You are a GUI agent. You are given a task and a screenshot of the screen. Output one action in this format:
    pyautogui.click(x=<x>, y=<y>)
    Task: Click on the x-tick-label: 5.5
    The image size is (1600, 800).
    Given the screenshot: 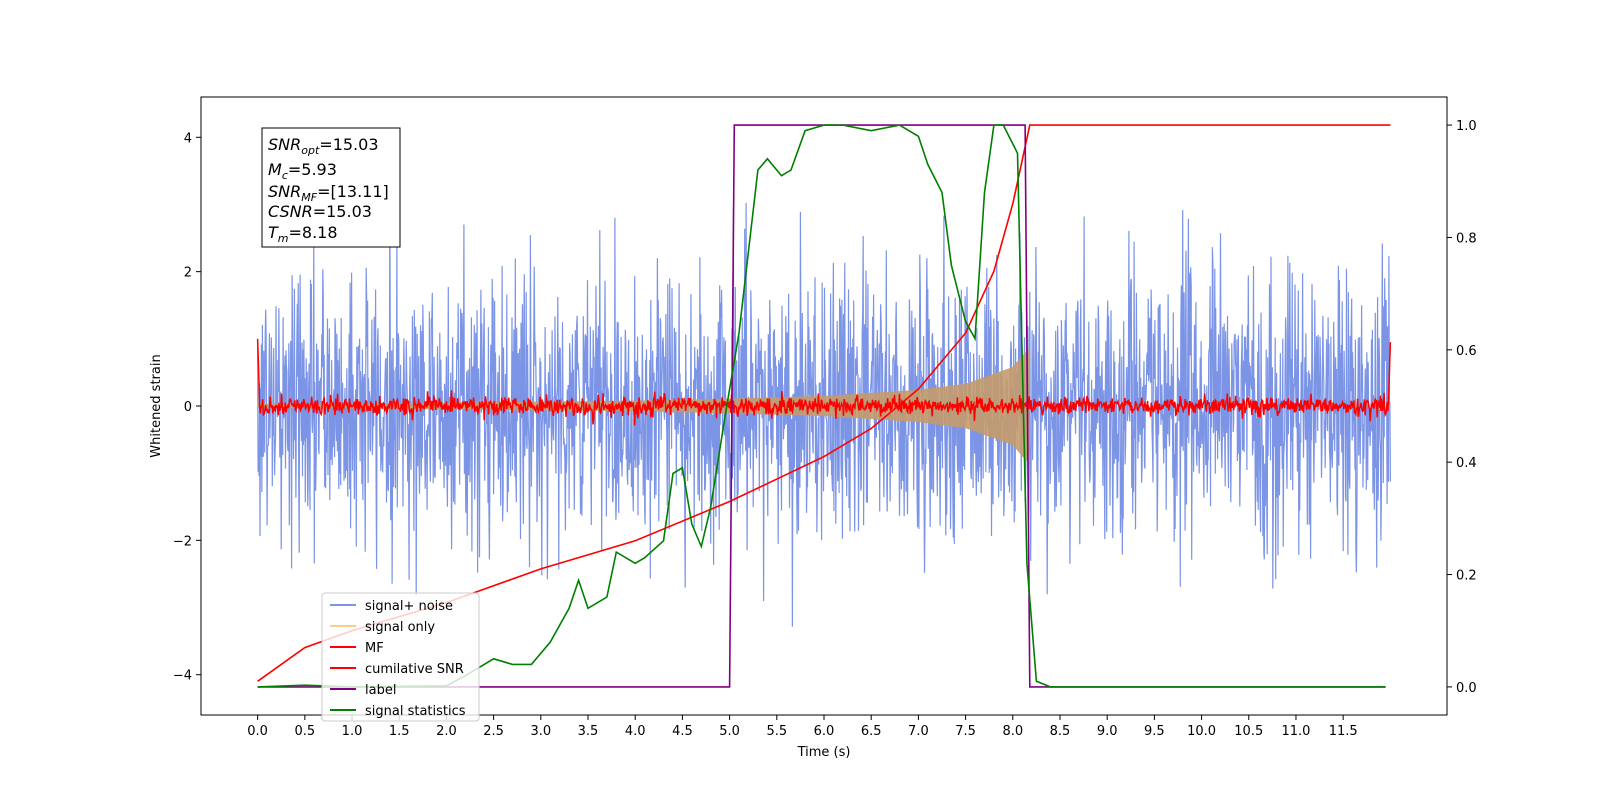 What is the action you would take?
    pyautogui.click(x=776, y=731)
    